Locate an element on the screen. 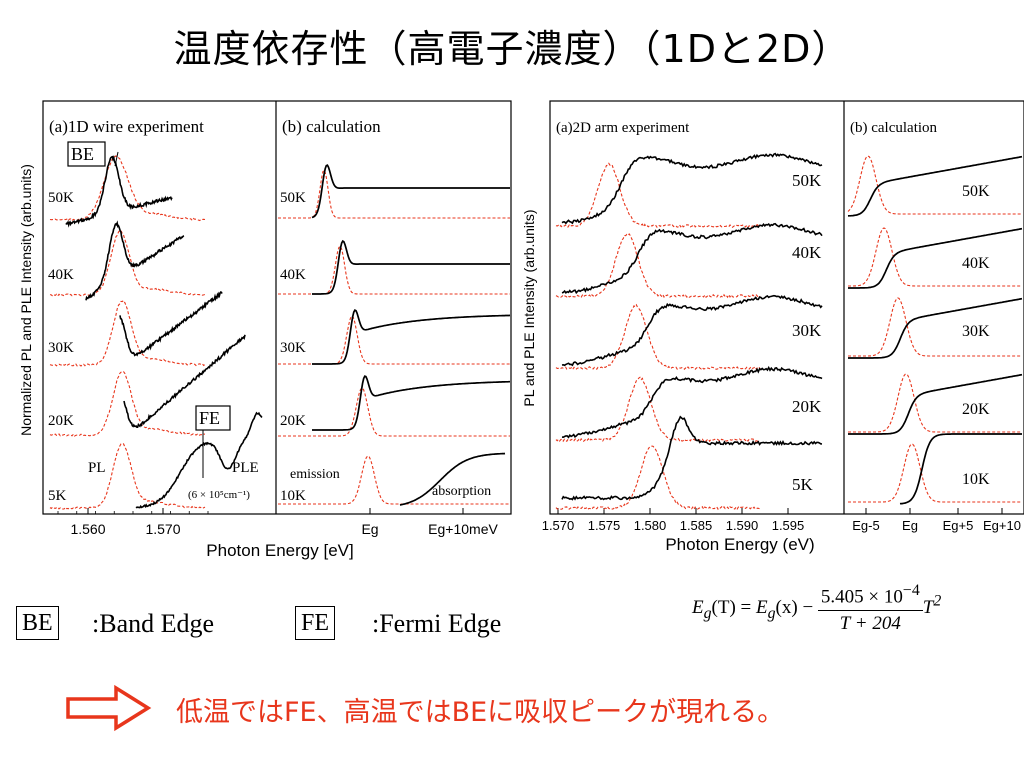 The image size is (1024, 768). be-legend-text: :Band Edge is located at coordinates (153, 623).